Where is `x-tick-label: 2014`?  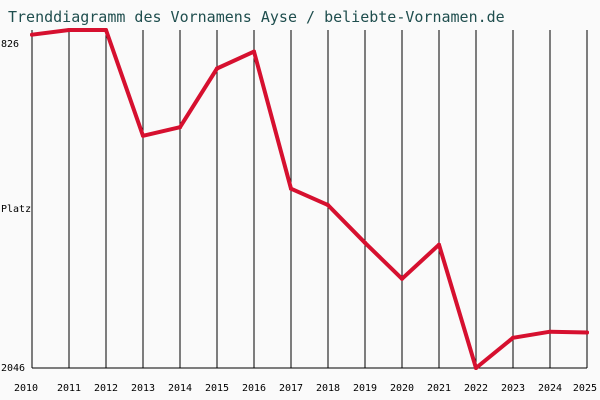
x-tick-label: 2014 is located at coordinates (180, 388).